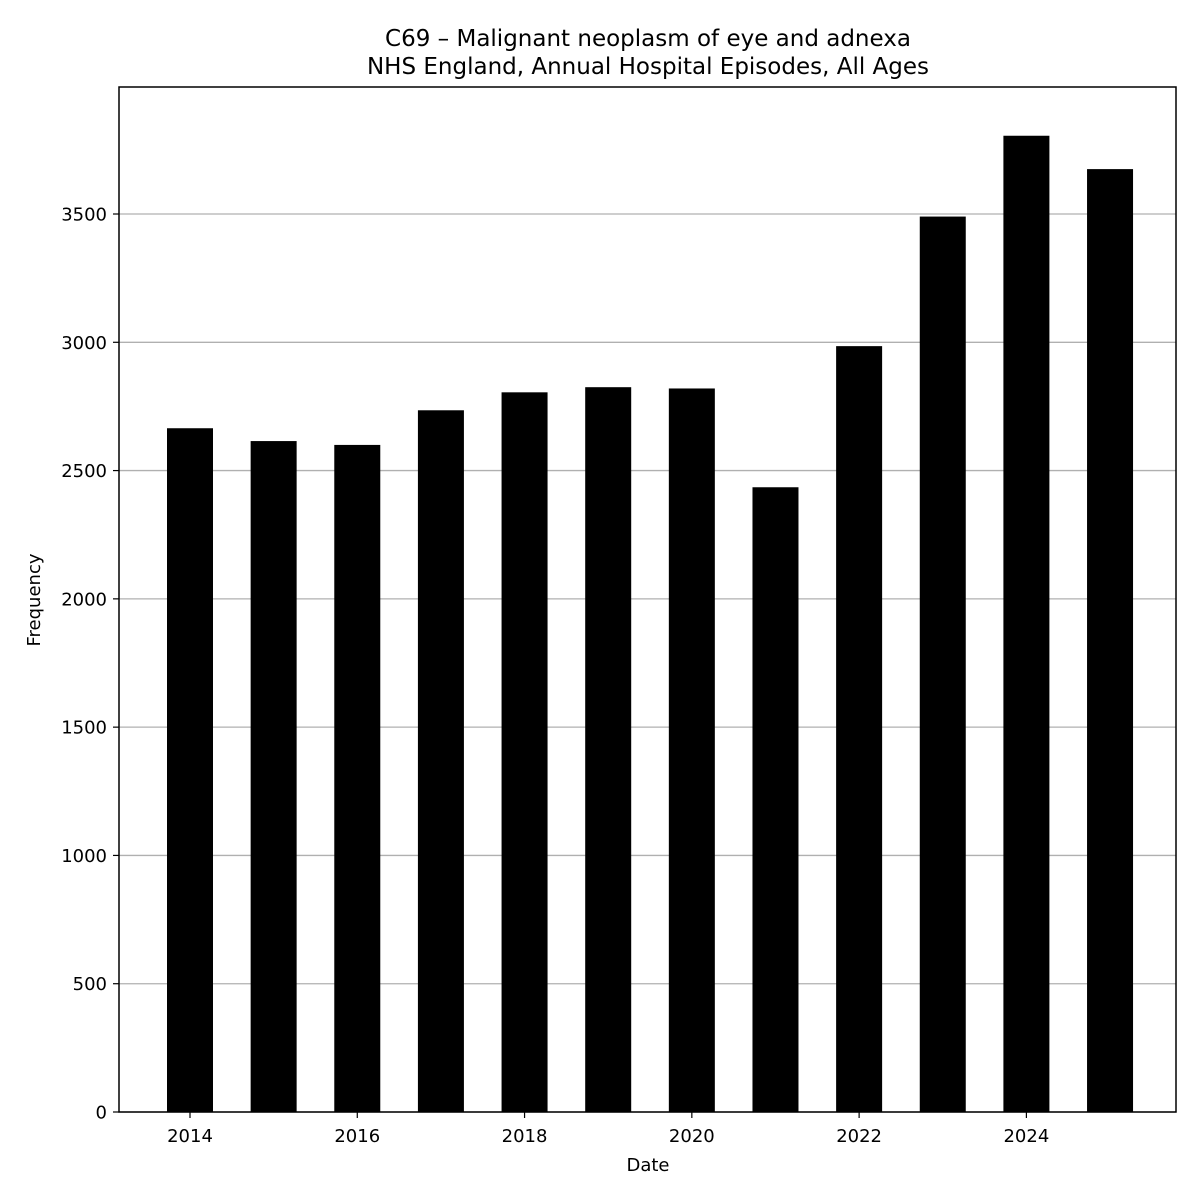 The image size is (1200, 1204). What do you see at coordinates (691, 750) in the screenshot?
I see `bar-2020` at bounding box center [691, 750].